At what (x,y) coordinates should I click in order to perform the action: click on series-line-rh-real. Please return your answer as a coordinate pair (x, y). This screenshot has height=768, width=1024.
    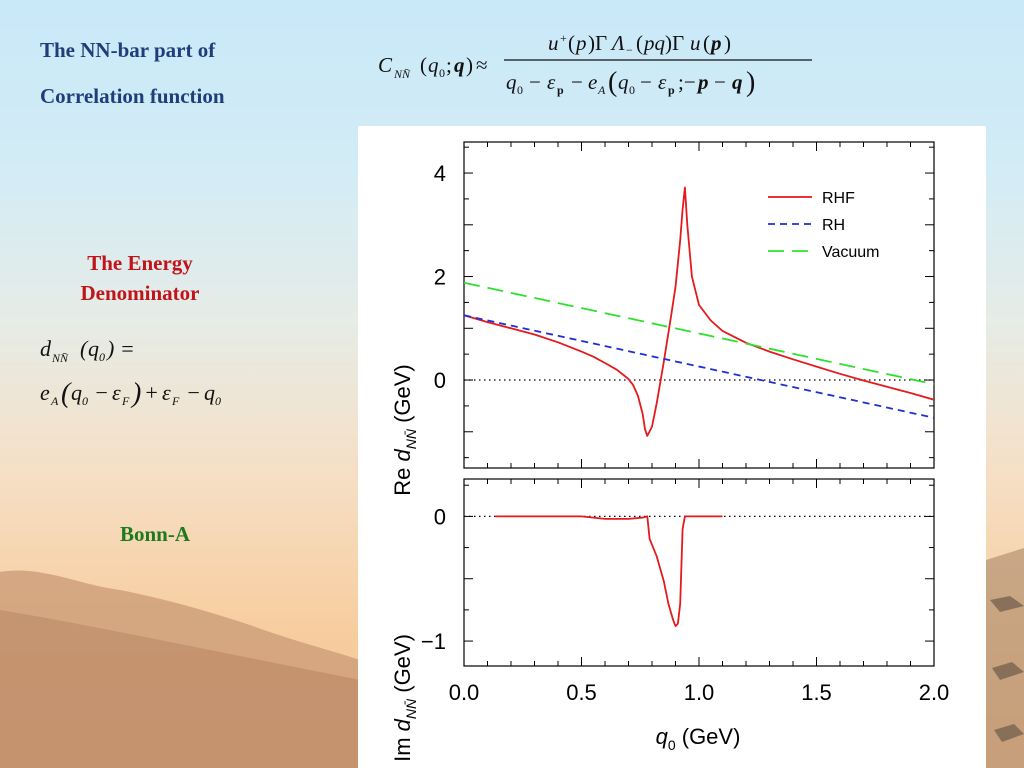
    Looking at the image, I should click on (699, 366).